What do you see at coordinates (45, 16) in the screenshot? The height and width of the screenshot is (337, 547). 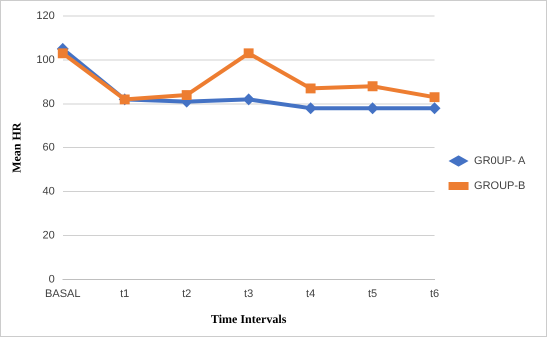 I see `y-tick-label: 120` at bounding box center [45, 16].